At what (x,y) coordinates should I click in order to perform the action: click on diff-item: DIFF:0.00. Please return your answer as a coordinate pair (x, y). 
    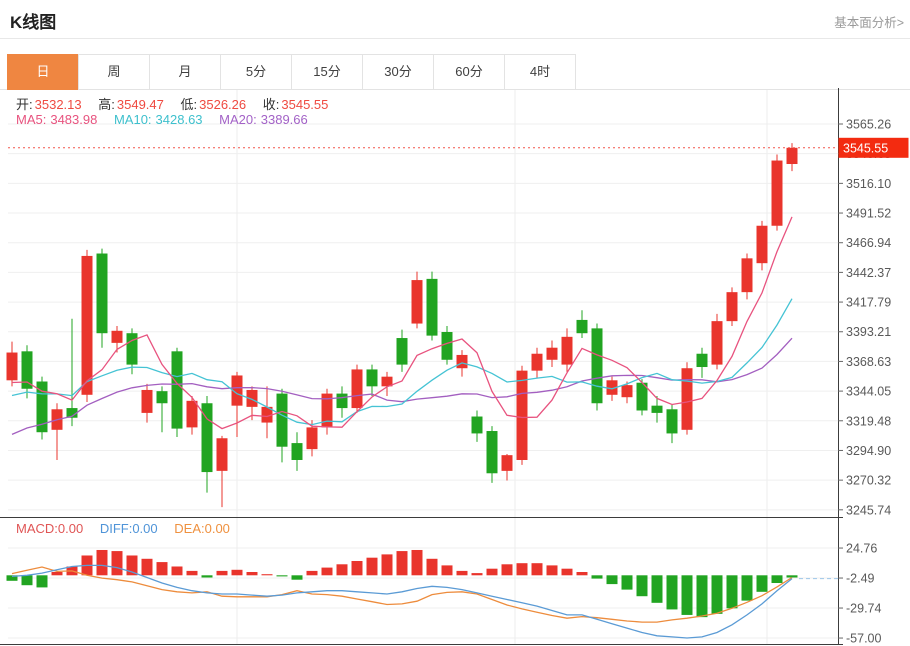
    Looking at the image, I should click on (128, 528).